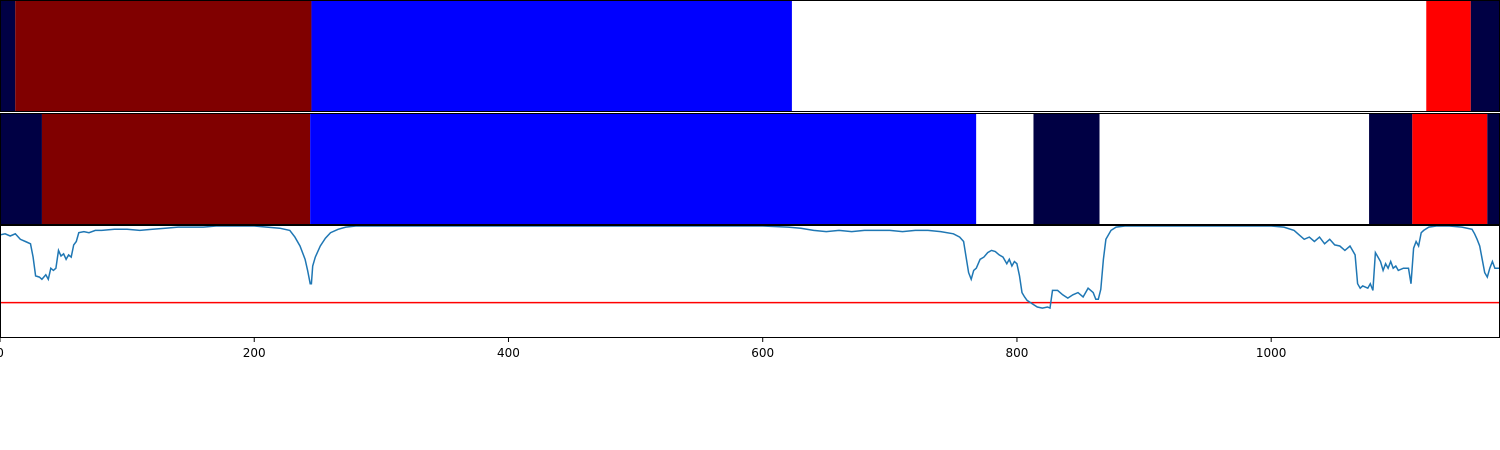 This screenshot has width=1500, height=450. What do you see at coordinates (2, 353) in the screenshot?
I see `x-tick-label-0: 0` at bounding box center [2, 353].